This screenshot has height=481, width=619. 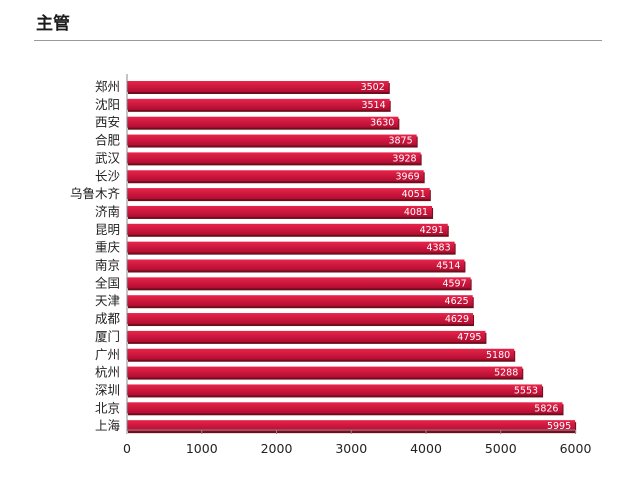 I want to click on x-tick-label: 6000, so click(x=576, y=448).